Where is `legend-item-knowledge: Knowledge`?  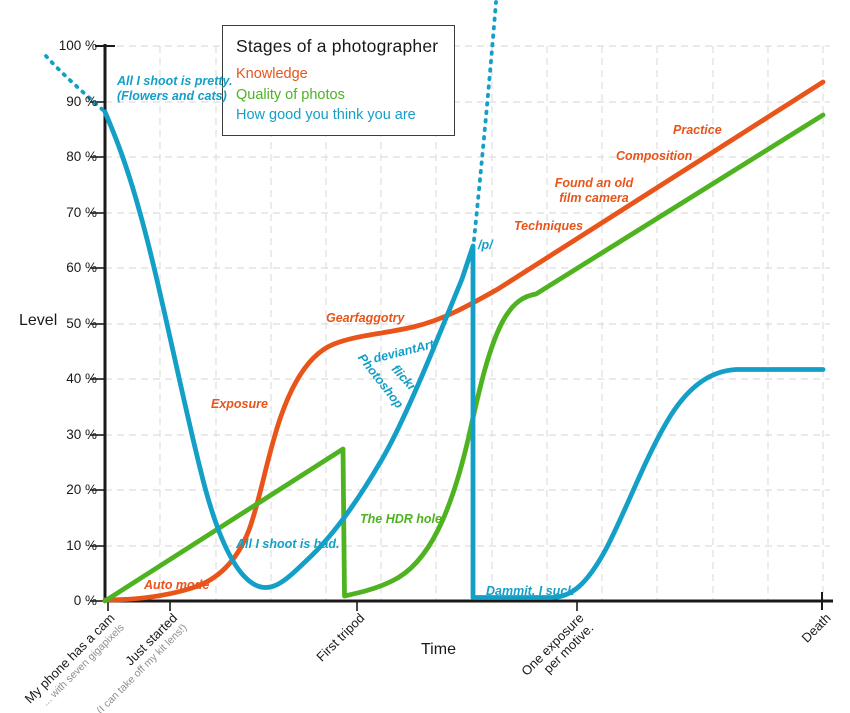
legend-item-knowledge: Knowledge is located at coordinates (272, 74).